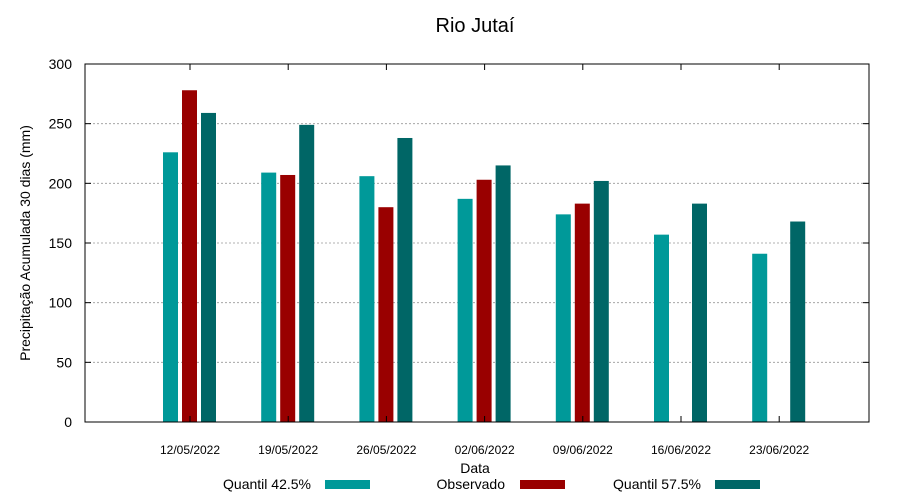 The width and height of the screenshot is (900, 500). Describe the element at coordinates (681, 450) in the screenshot. I see `x-tick-label: 16/06/2022` at that location.